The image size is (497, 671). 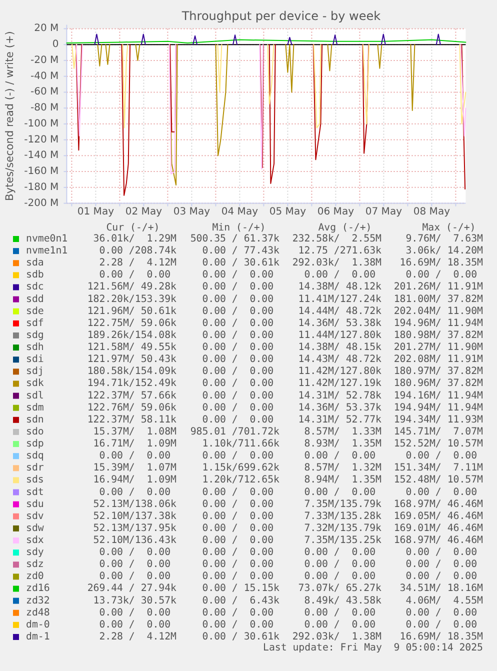 I want to click on legend-label: sdd, so click(x=35, y=299).